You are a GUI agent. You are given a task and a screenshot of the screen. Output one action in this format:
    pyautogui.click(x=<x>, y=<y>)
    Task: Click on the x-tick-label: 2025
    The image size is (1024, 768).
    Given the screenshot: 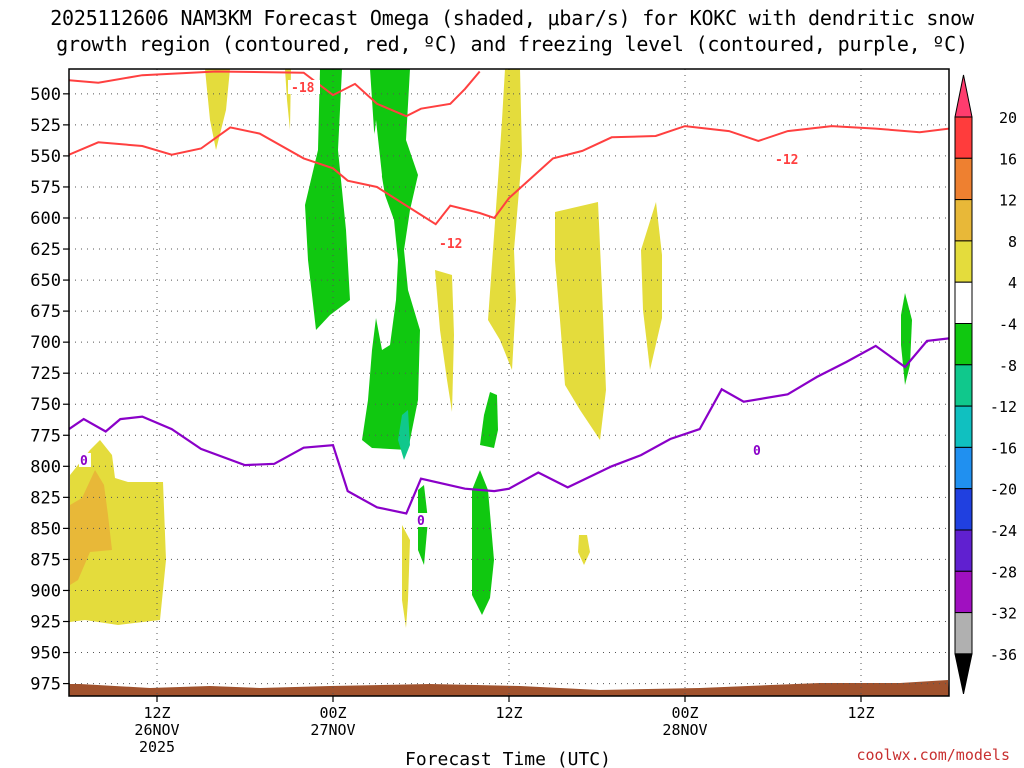 What is the action you would take?
    pyautogui.click(x=157, y=747)
    